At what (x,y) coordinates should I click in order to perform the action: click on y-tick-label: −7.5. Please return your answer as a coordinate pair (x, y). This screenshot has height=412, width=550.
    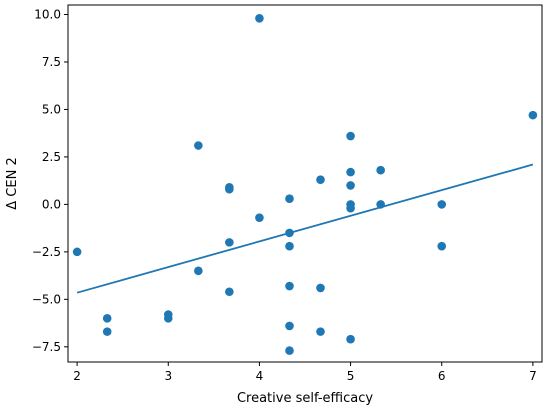
    Looking at the image, I should click on (46, 347).